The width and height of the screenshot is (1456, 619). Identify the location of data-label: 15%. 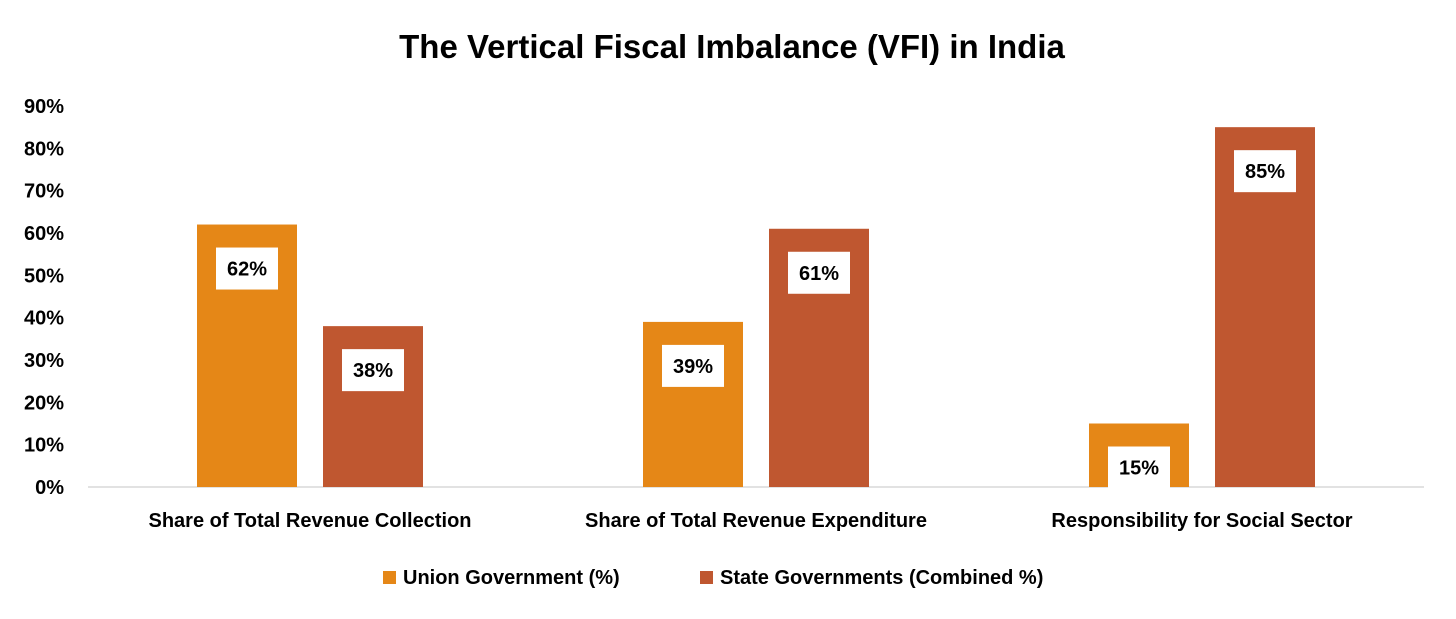
(1139, 469).